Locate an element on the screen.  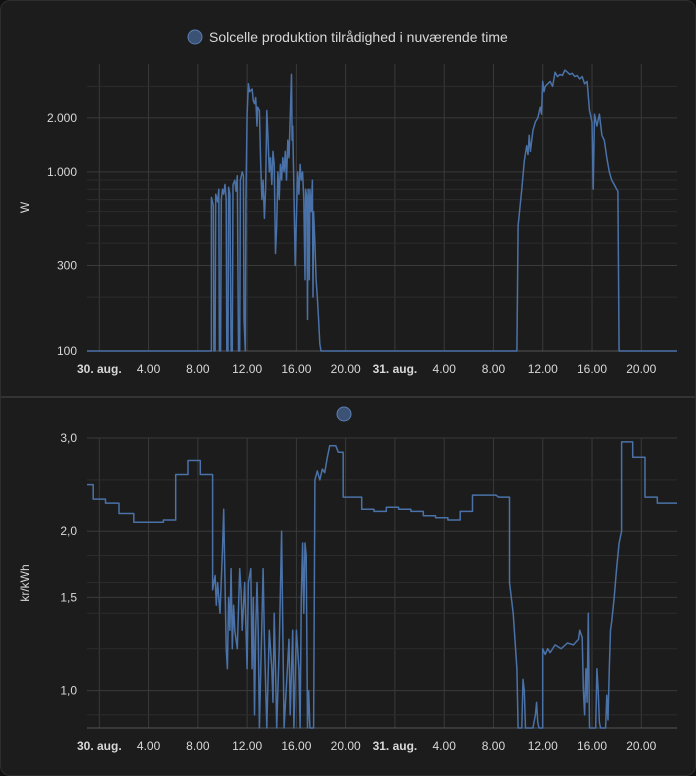
bottom-chart-y-tick-label: 1,0 is located at coordinates (68, 691).